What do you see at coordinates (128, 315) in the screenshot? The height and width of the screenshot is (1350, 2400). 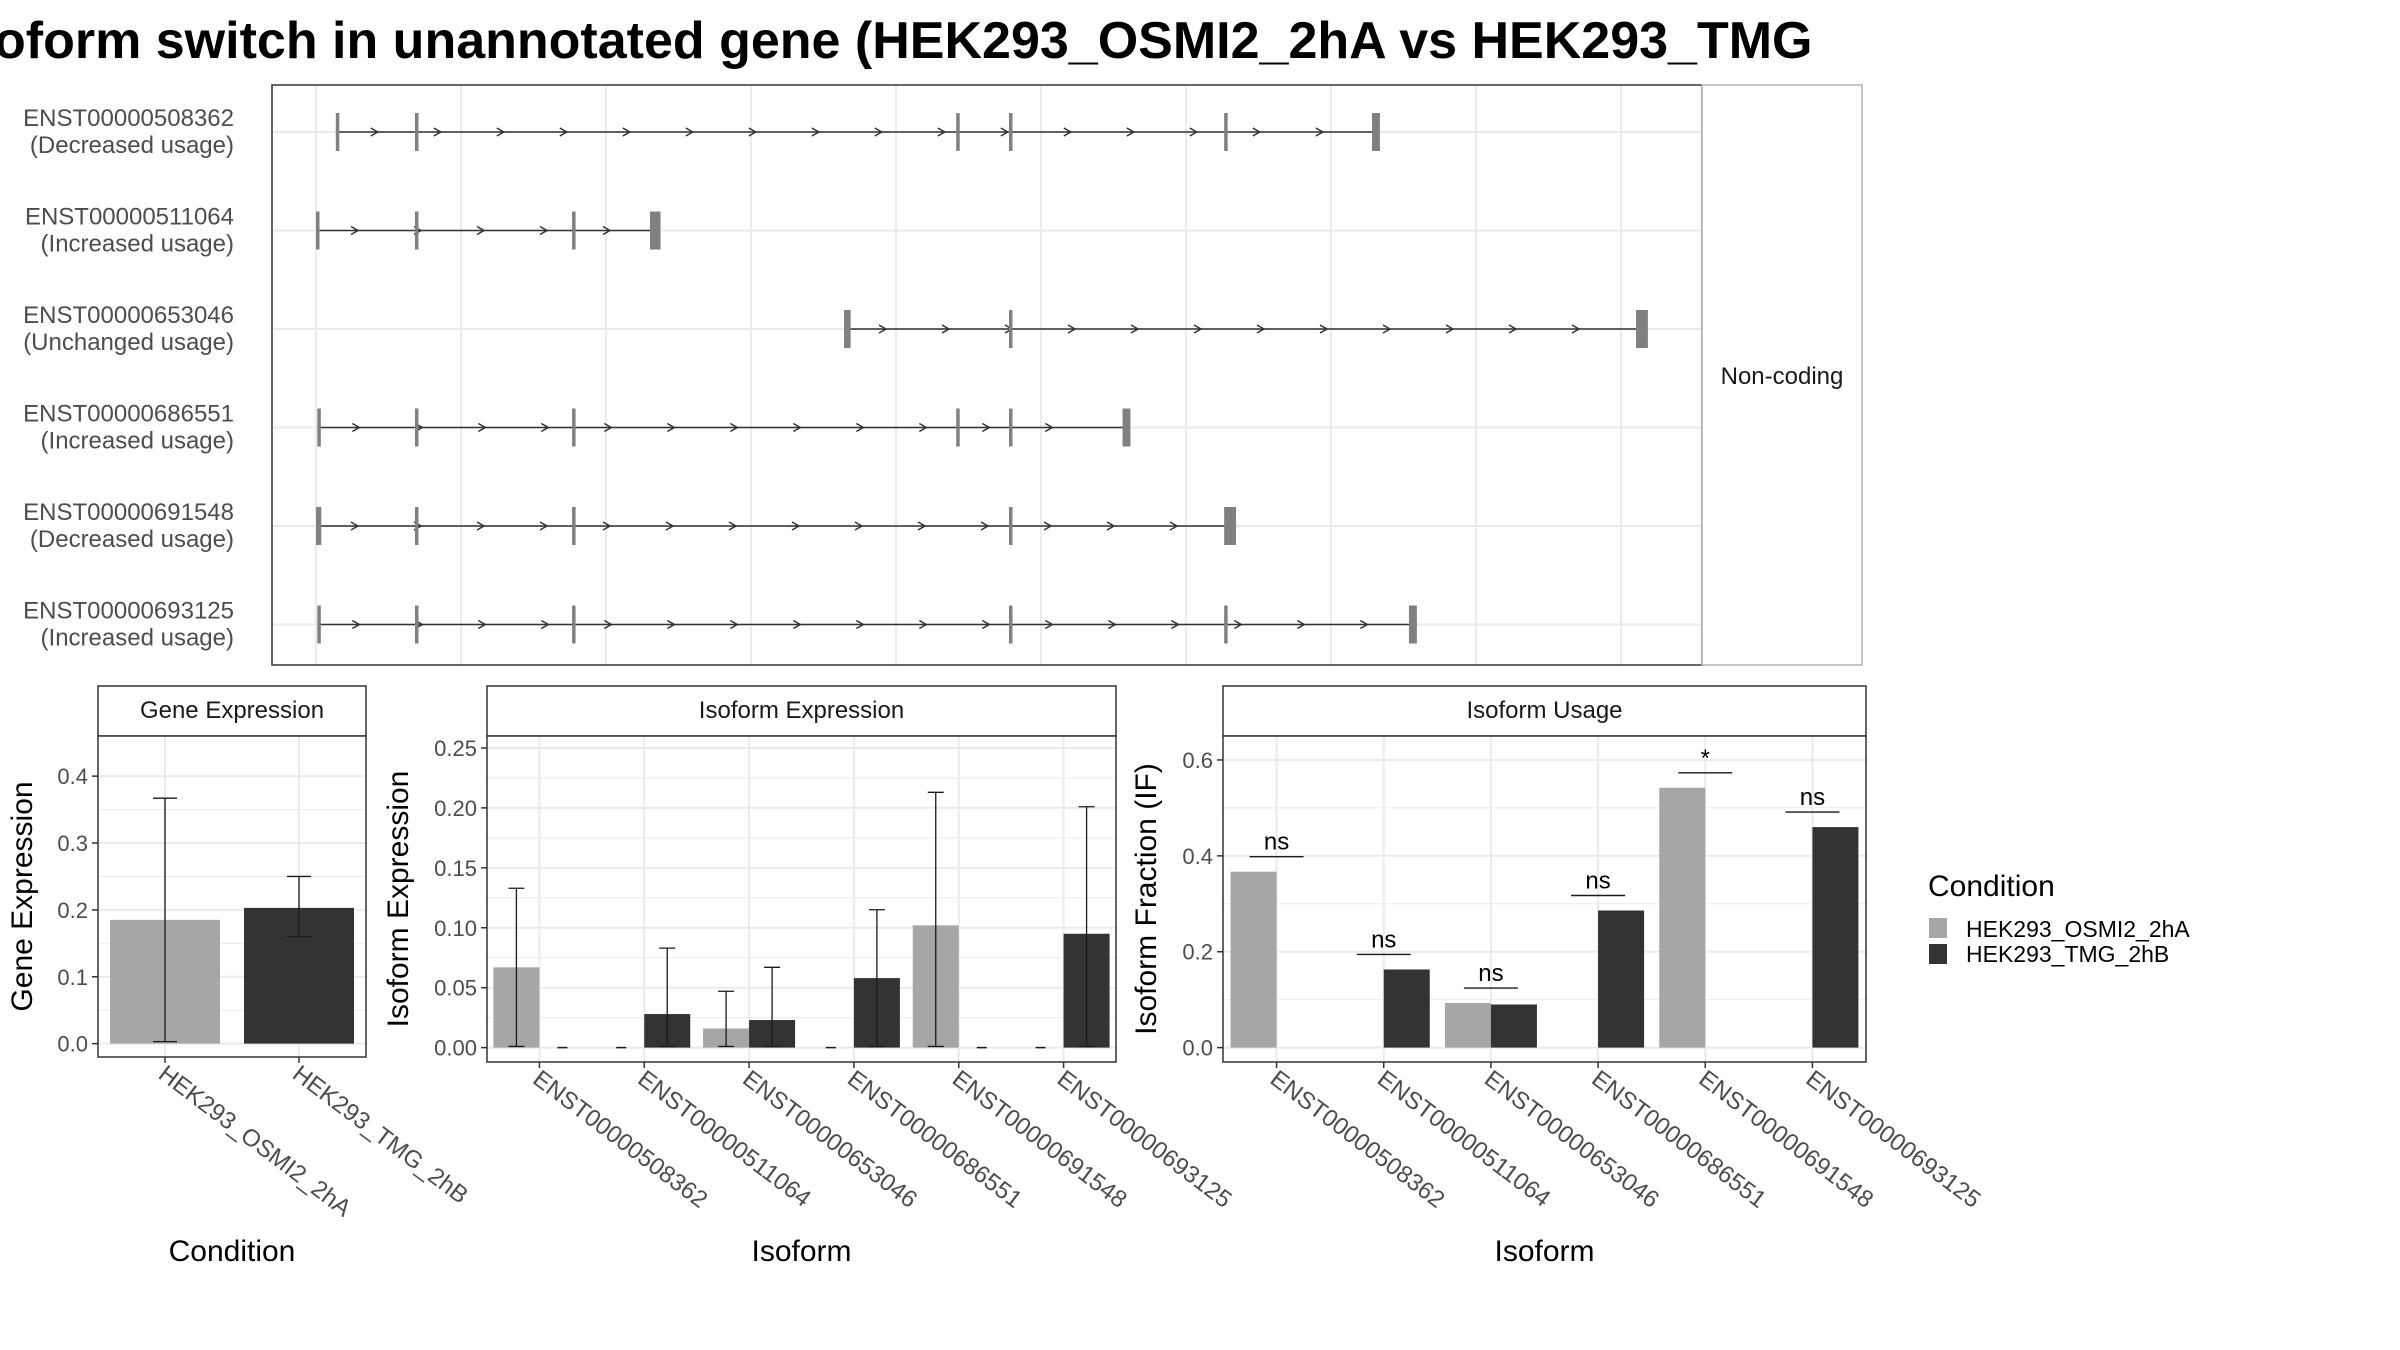 I see `transcript-id-label: ENST00000653046` at bounding box center [128, 315].